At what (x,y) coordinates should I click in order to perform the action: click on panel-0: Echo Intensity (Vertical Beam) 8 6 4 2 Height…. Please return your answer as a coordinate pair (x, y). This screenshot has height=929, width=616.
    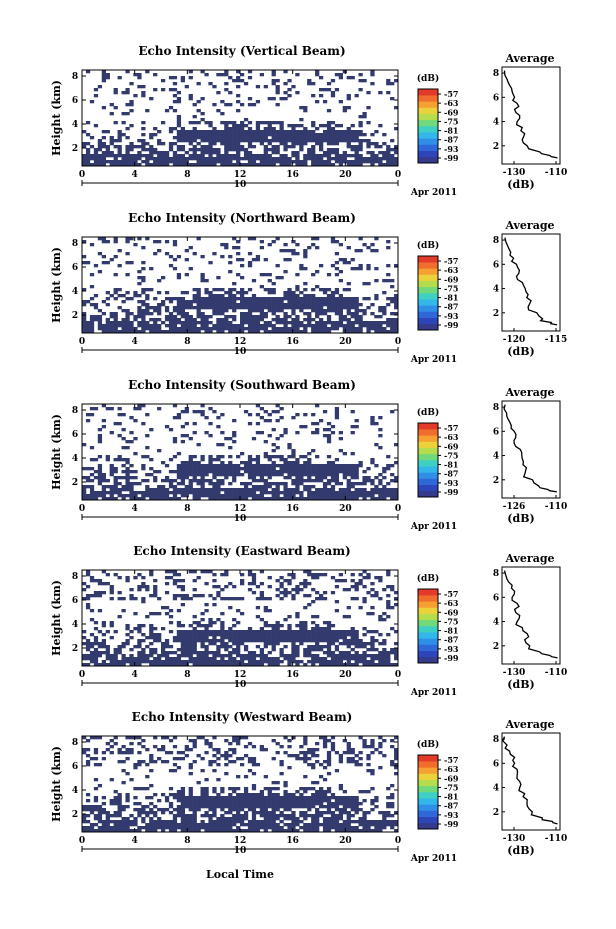
    Looking at the image, I should click on (308, 121).